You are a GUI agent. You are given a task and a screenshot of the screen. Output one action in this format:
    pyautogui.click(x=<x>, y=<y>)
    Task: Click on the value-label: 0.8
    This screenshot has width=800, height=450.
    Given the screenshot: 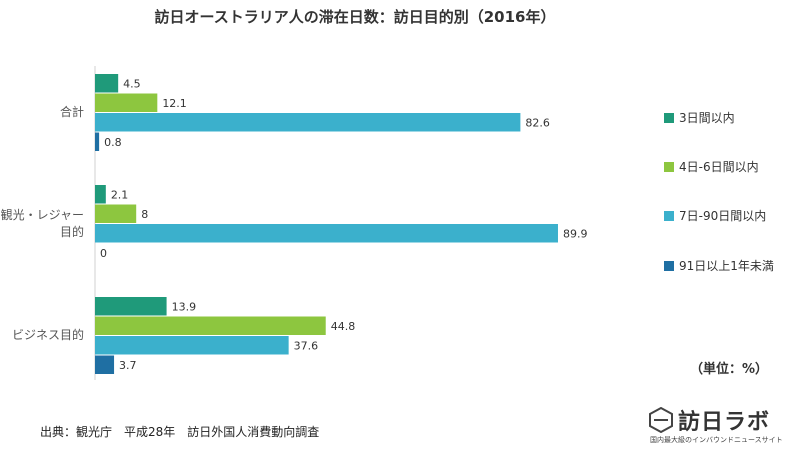 What is the action you would take?
    pyautogui.click(x=113, y=142)
    